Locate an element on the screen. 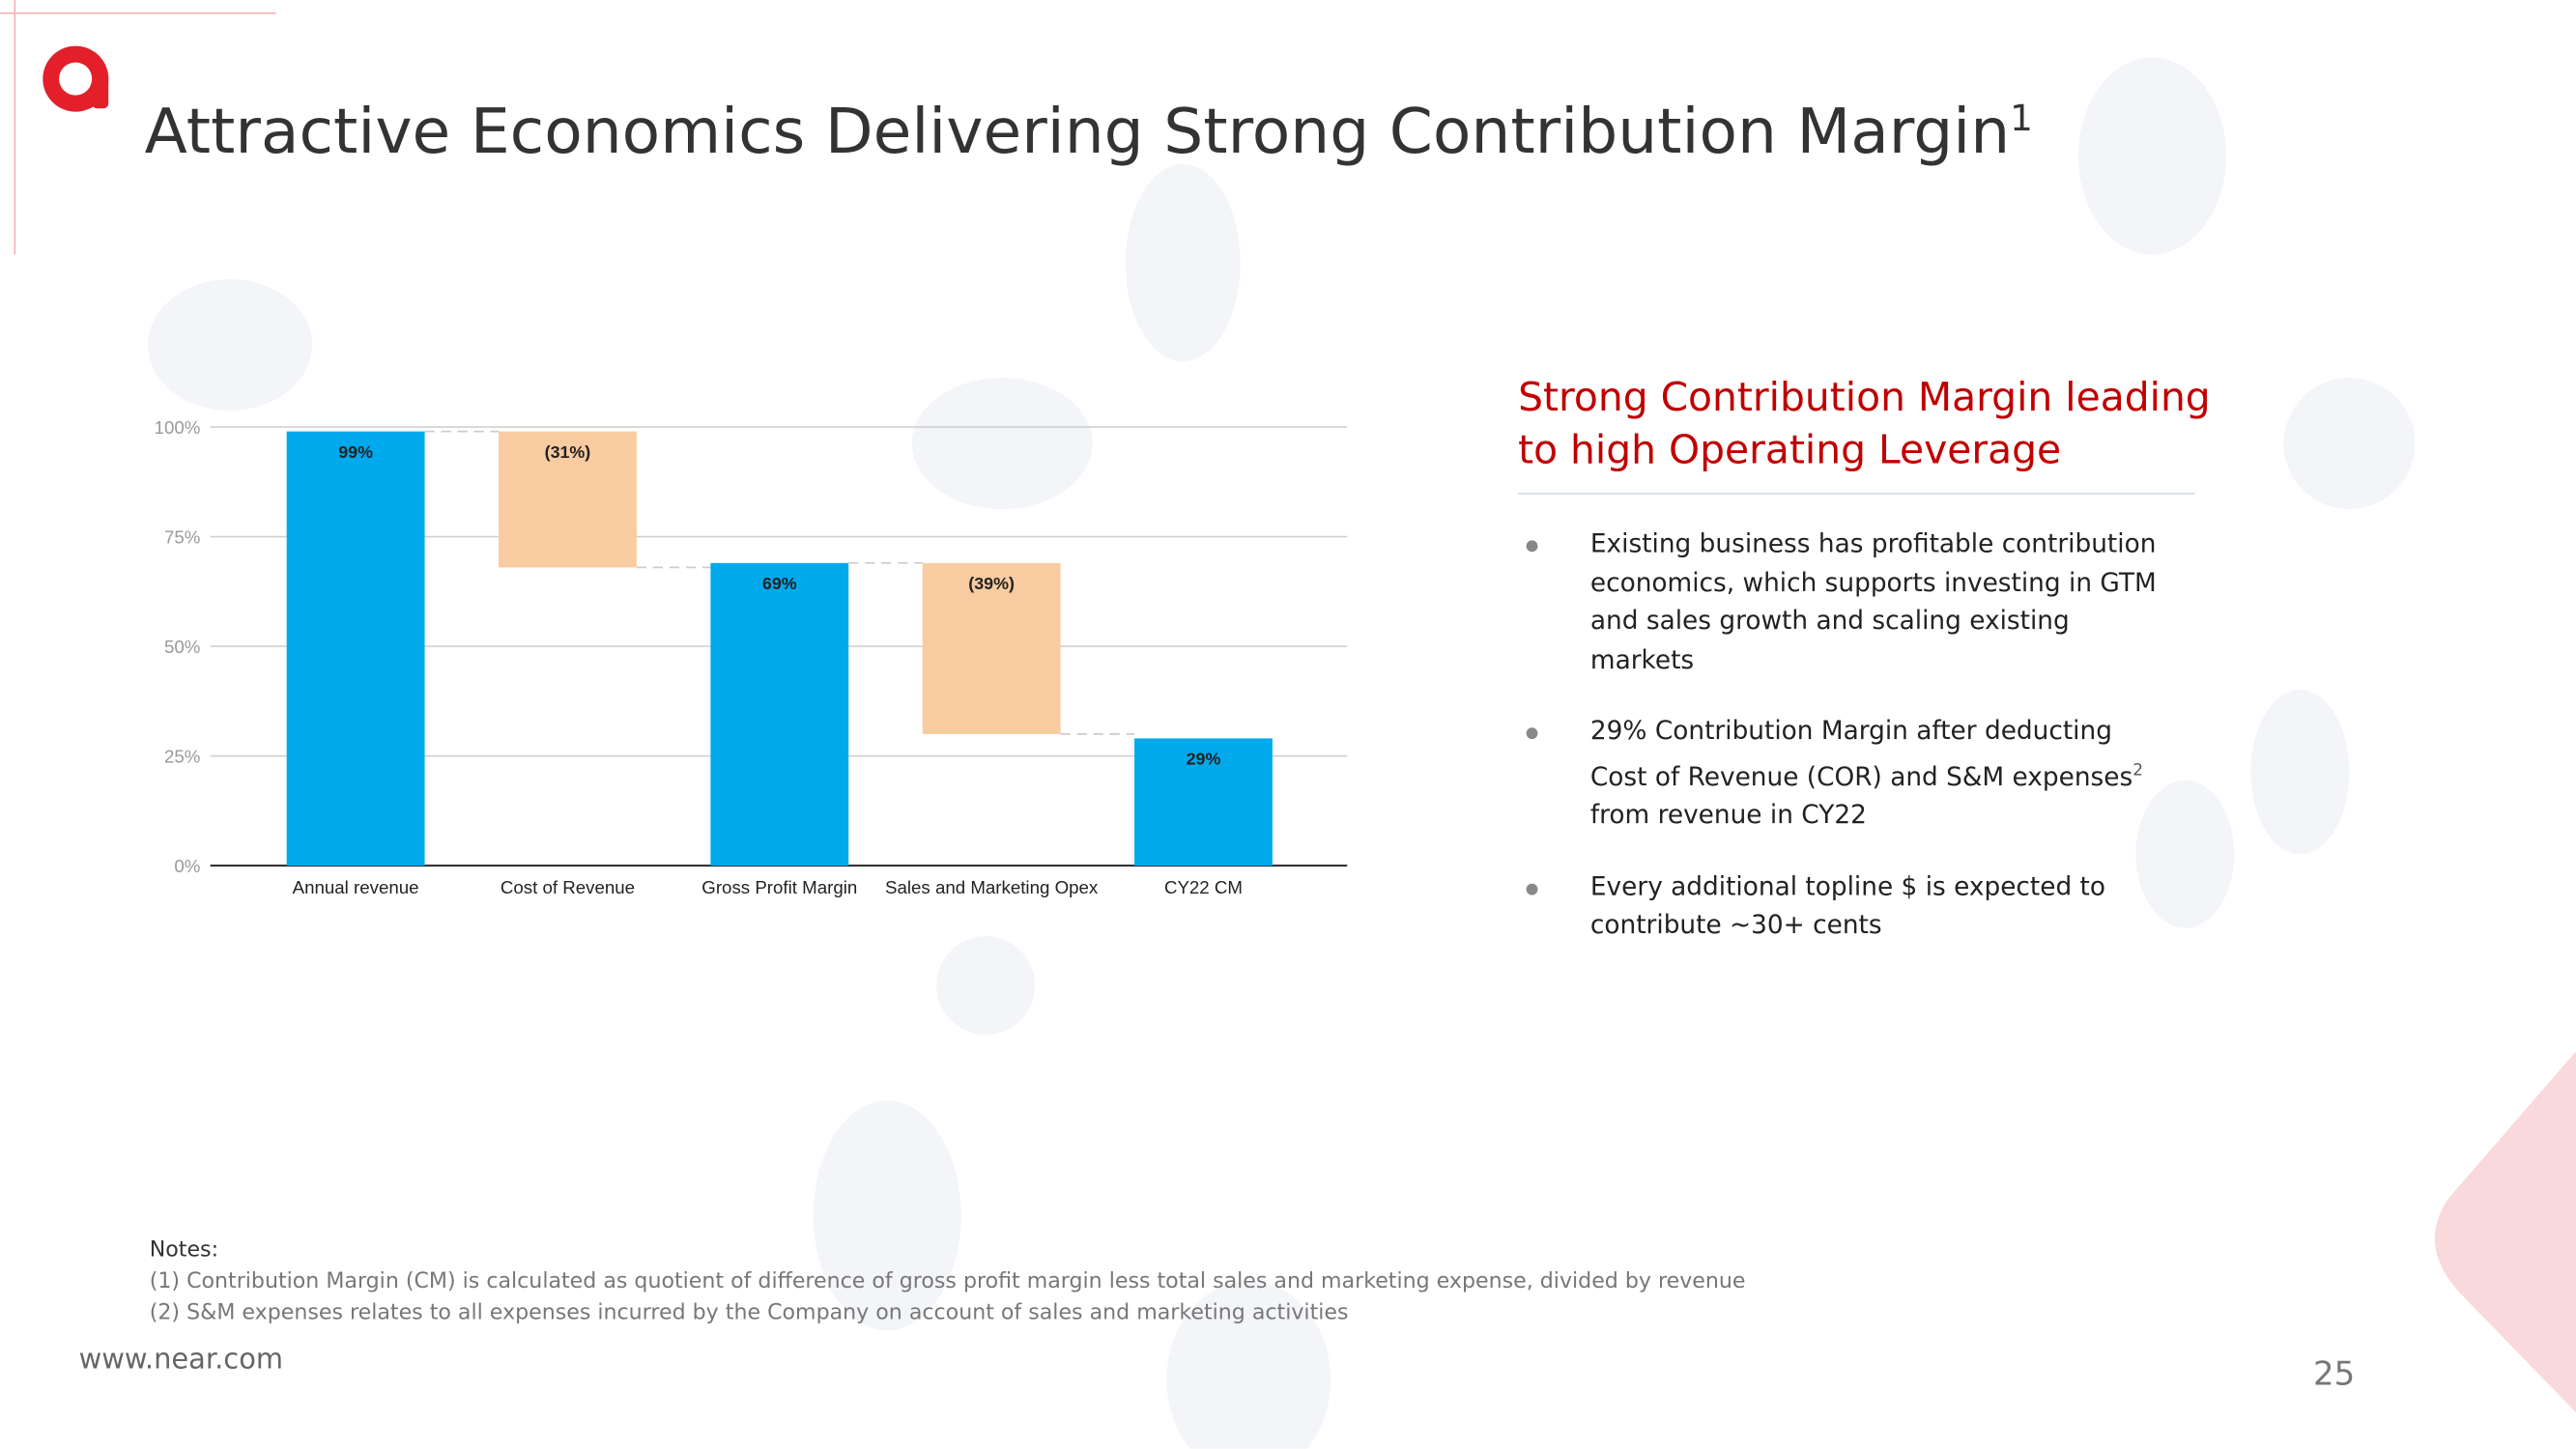 The height and width of the screenshot is (1449, 2576). x-tick-label: Annual revenue is located at coordinates (356, 887).